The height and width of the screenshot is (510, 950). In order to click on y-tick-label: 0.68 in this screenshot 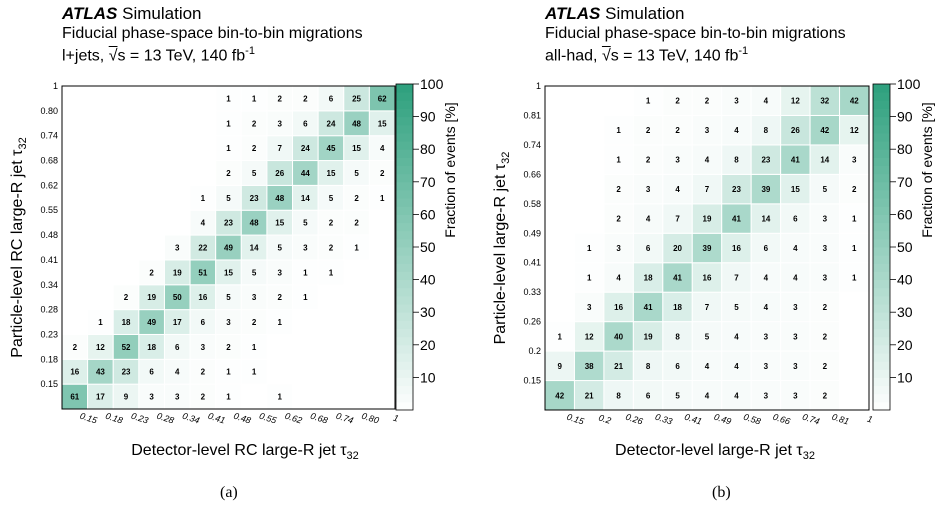, I will do `click(49, 161)`.